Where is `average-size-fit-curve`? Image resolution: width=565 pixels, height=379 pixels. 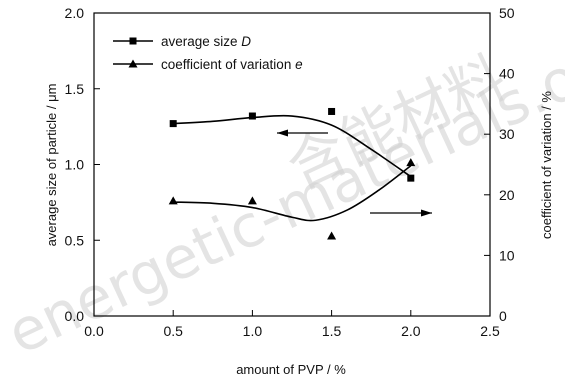 average-size-fit-curve is located at coordinates (292, 146).